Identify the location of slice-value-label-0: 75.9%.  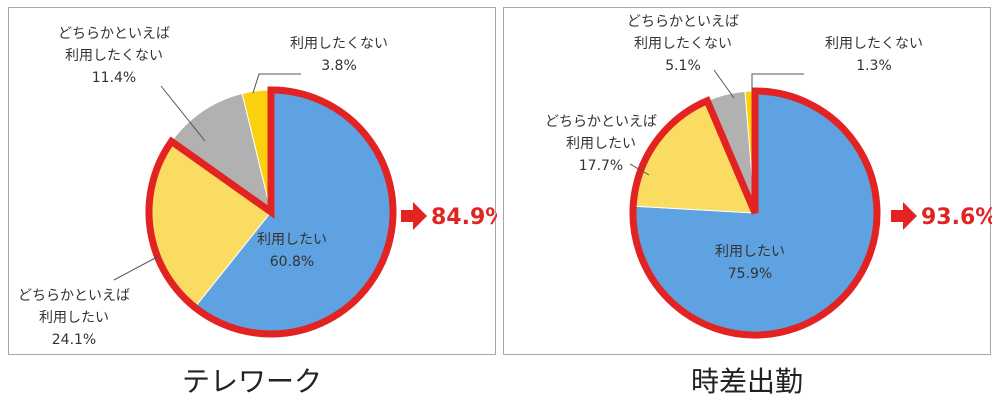
(750, 274).